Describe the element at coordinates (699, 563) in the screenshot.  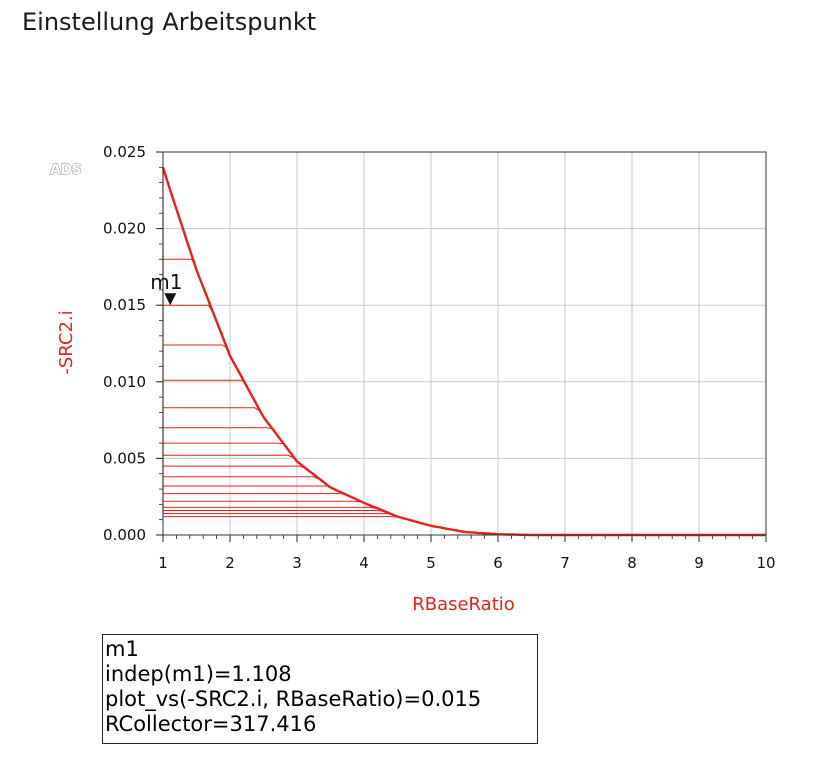
I see `x-tick-label: 9` at that location.